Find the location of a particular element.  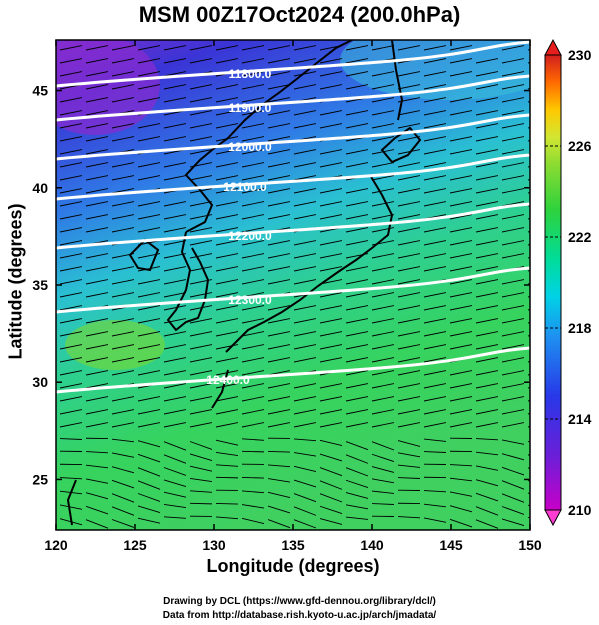

cold-core-shading is located at coordinates (108, 87).